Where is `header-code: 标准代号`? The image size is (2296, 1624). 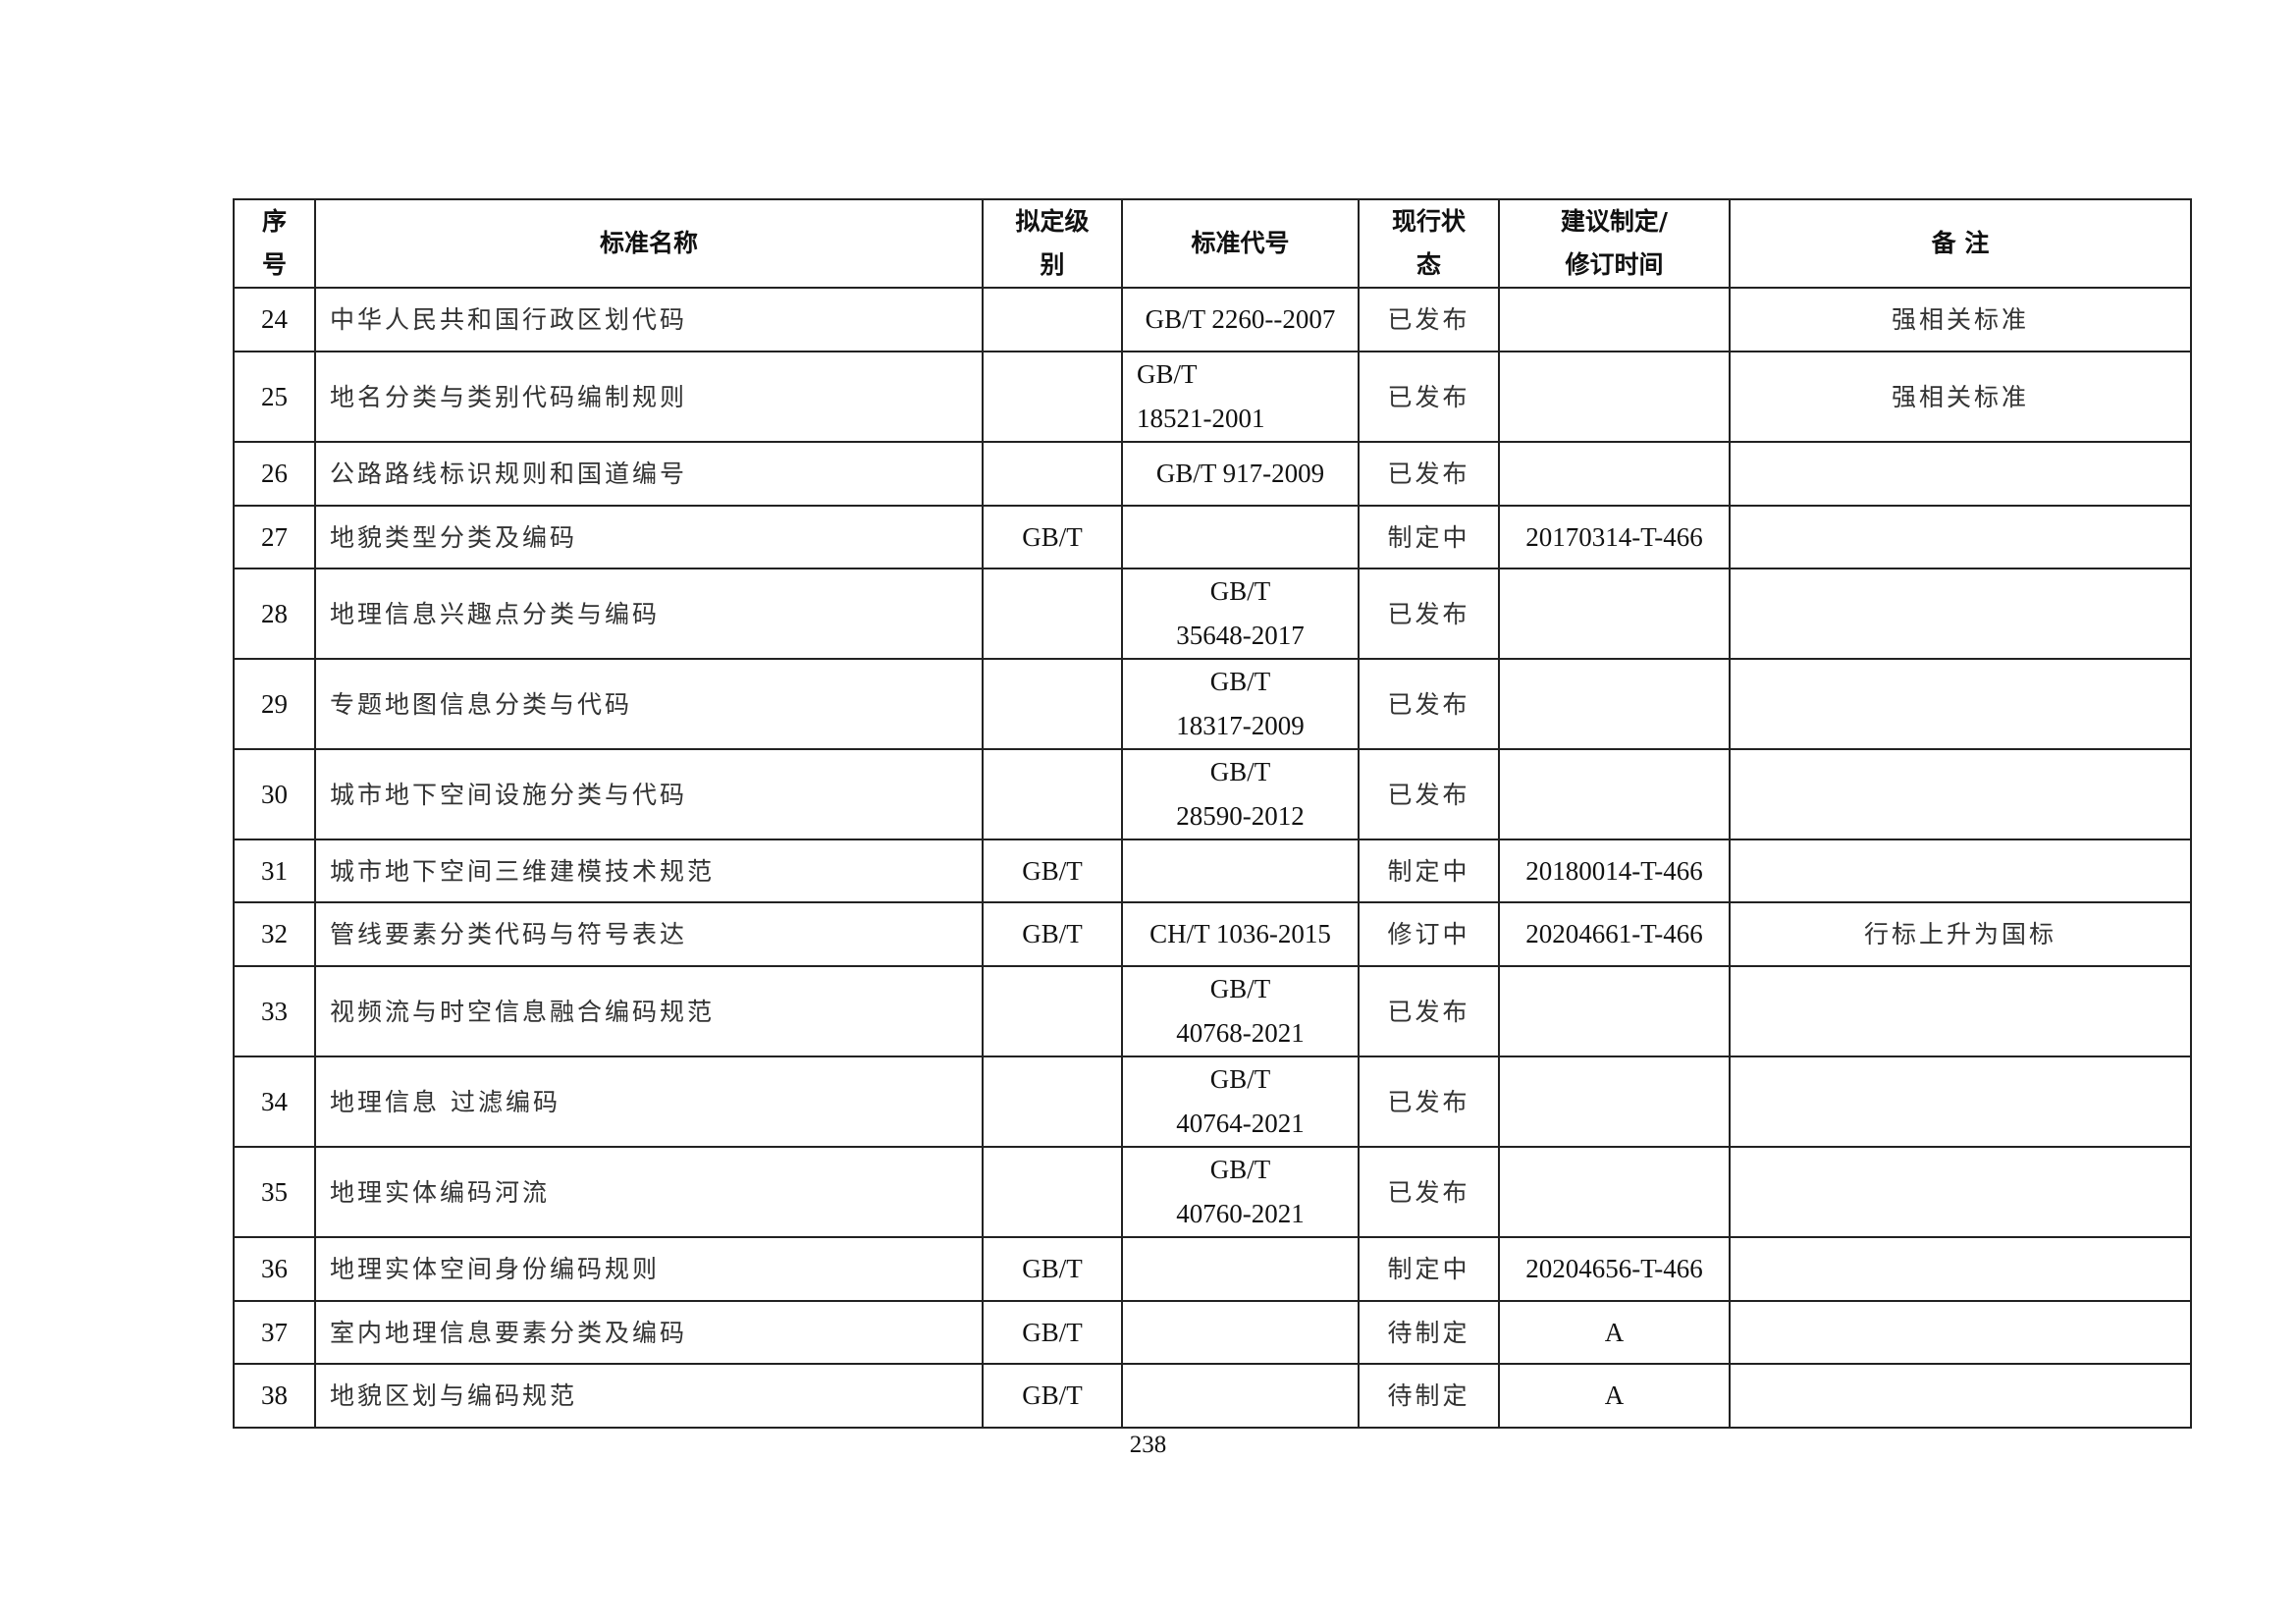 header-code: 标准代号 is located at coordinates (1240, 243).